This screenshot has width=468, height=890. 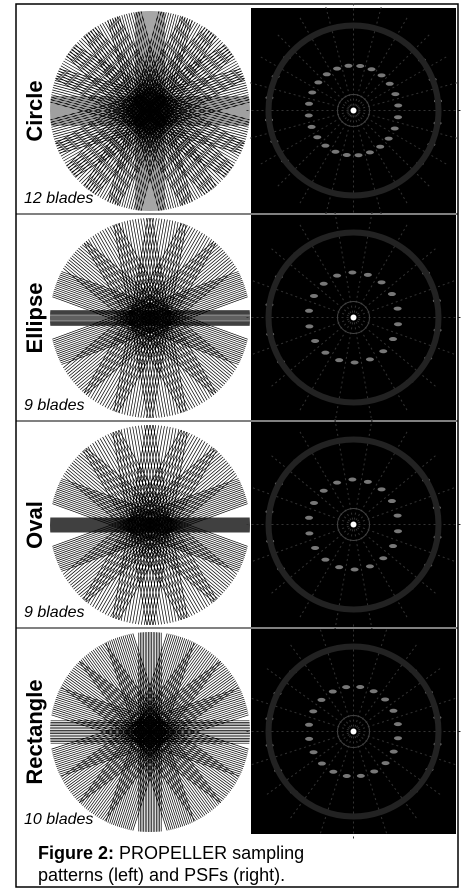 What do you see at coordinates (34, 110) in the screenshot?
I see `shape-label: Circle` at bounding box center [34, 110].